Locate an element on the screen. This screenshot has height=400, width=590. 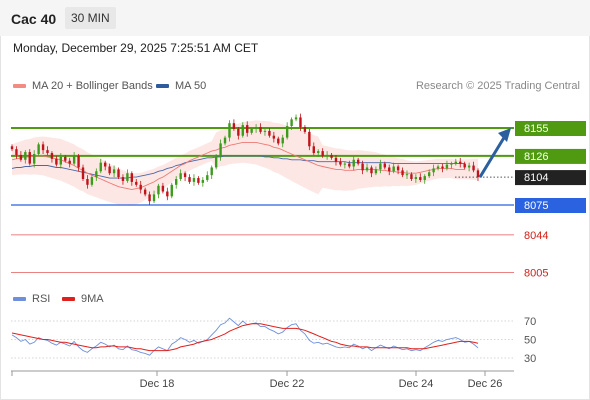
legend-rsi: RSI is located at coordinates (31, 299).